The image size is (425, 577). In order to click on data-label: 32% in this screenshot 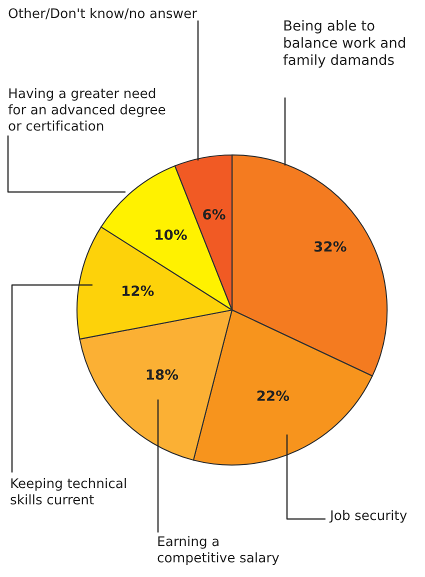, I will do `click(330, 246)`.